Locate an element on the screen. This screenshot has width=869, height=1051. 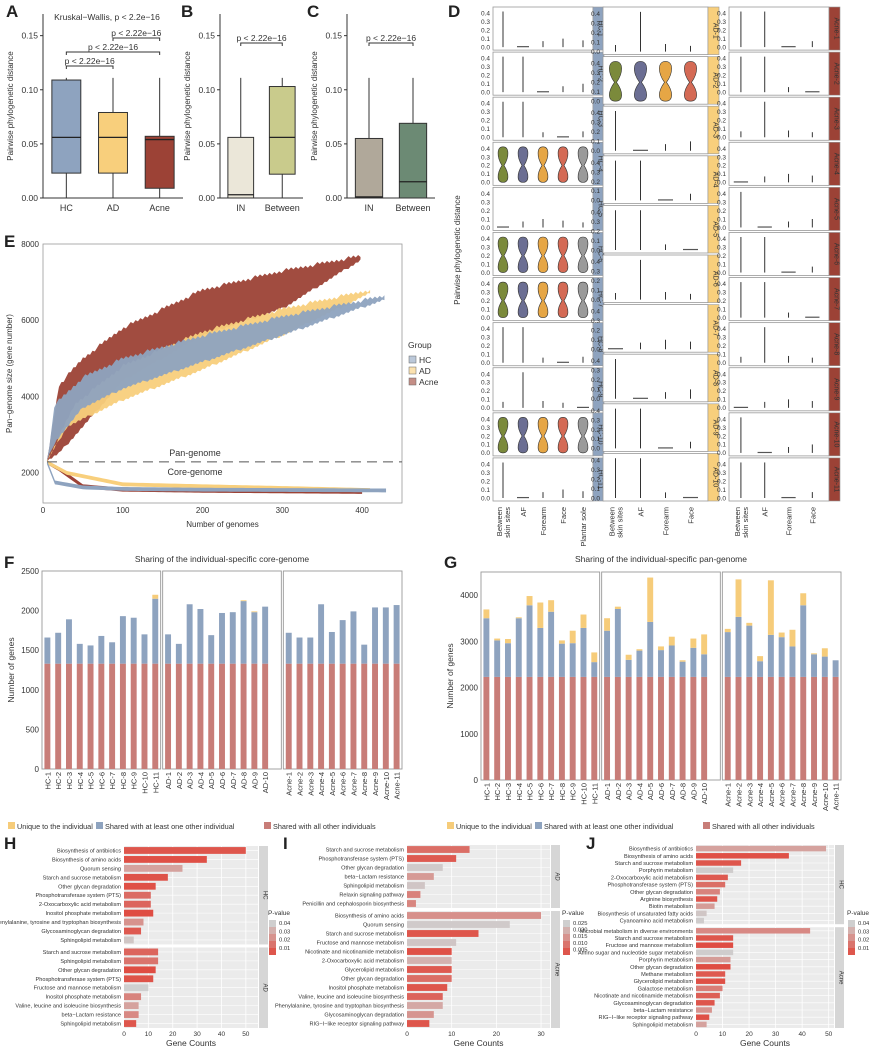
x-tick-label: AD-1 is located at coordinates (168, 780).